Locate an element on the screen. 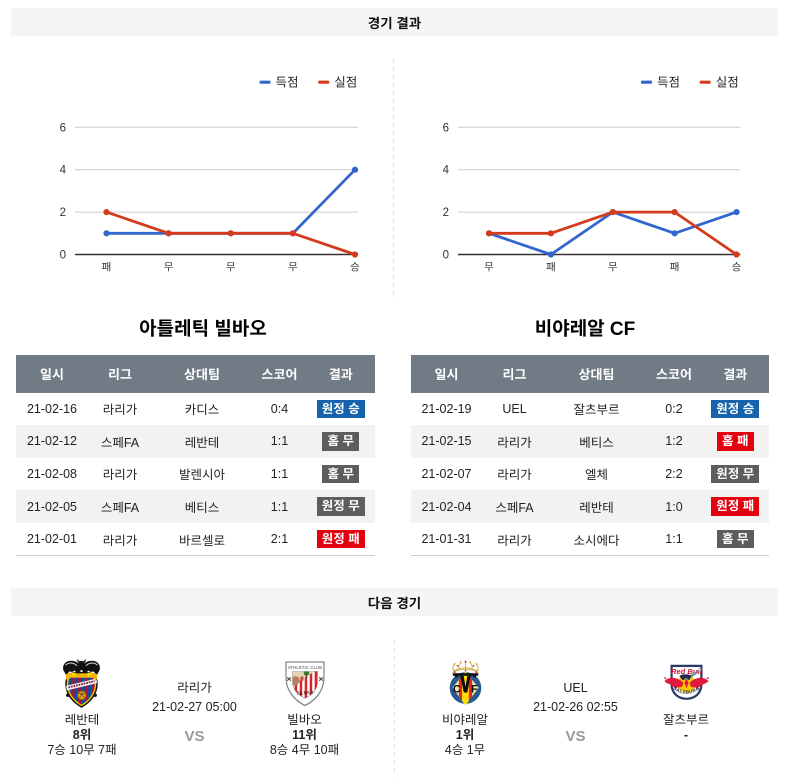  svg-text: C is located at coordinates (456, 690).